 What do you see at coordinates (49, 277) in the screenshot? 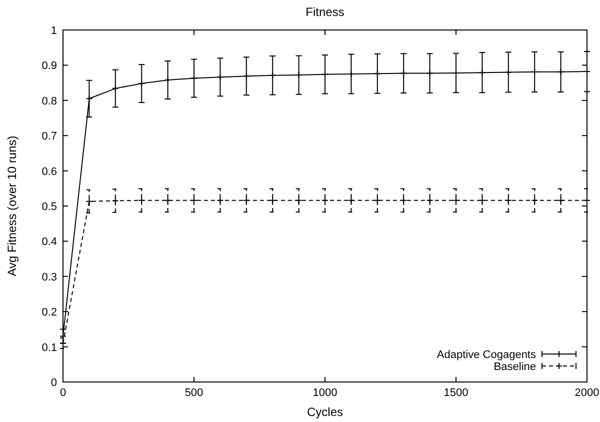
I see `y-tick-label: 0.3` at bounding box center [49, 277].